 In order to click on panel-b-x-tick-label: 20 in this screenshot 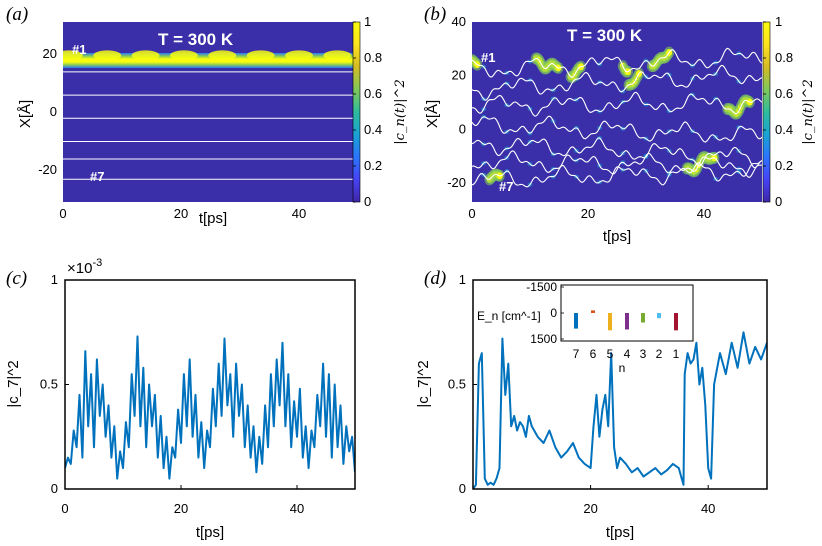, I will do `click(588, 213)`.